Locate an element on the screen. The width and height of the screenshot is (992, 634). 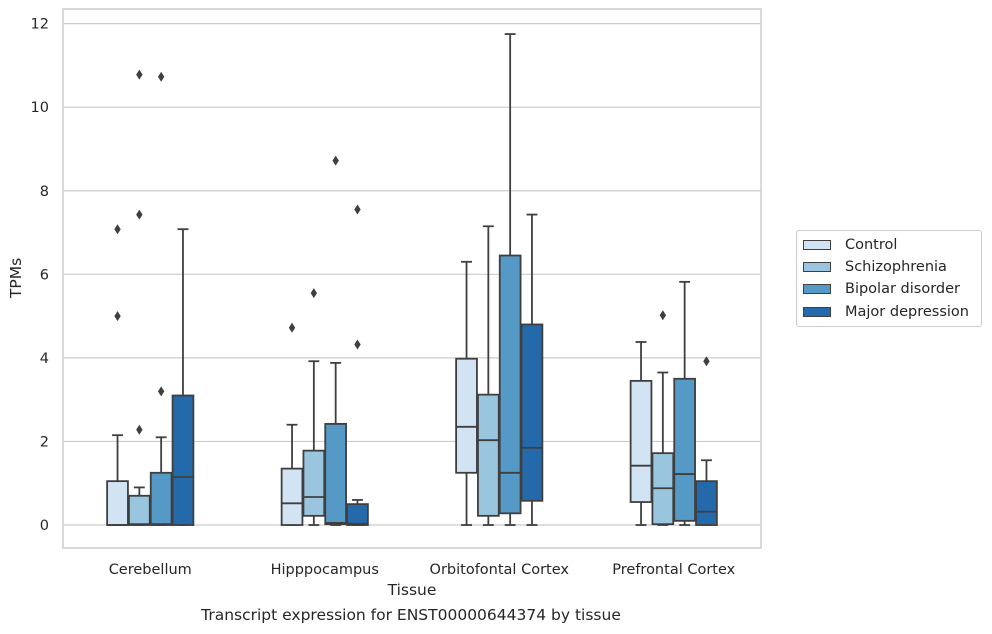
legend-item-bipolar-disorder: Bipolar disorder is located at coordinates (881, 289).